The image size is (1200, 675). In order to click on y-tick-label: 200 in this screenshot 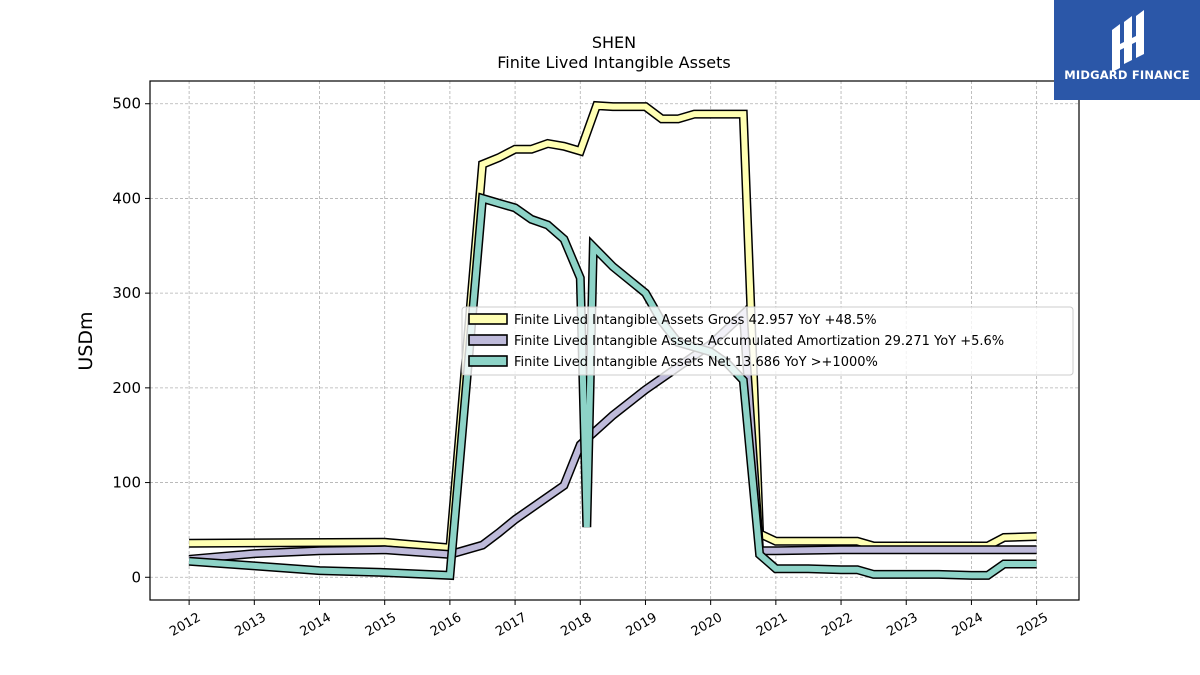, I will do `click(126, 388)`.